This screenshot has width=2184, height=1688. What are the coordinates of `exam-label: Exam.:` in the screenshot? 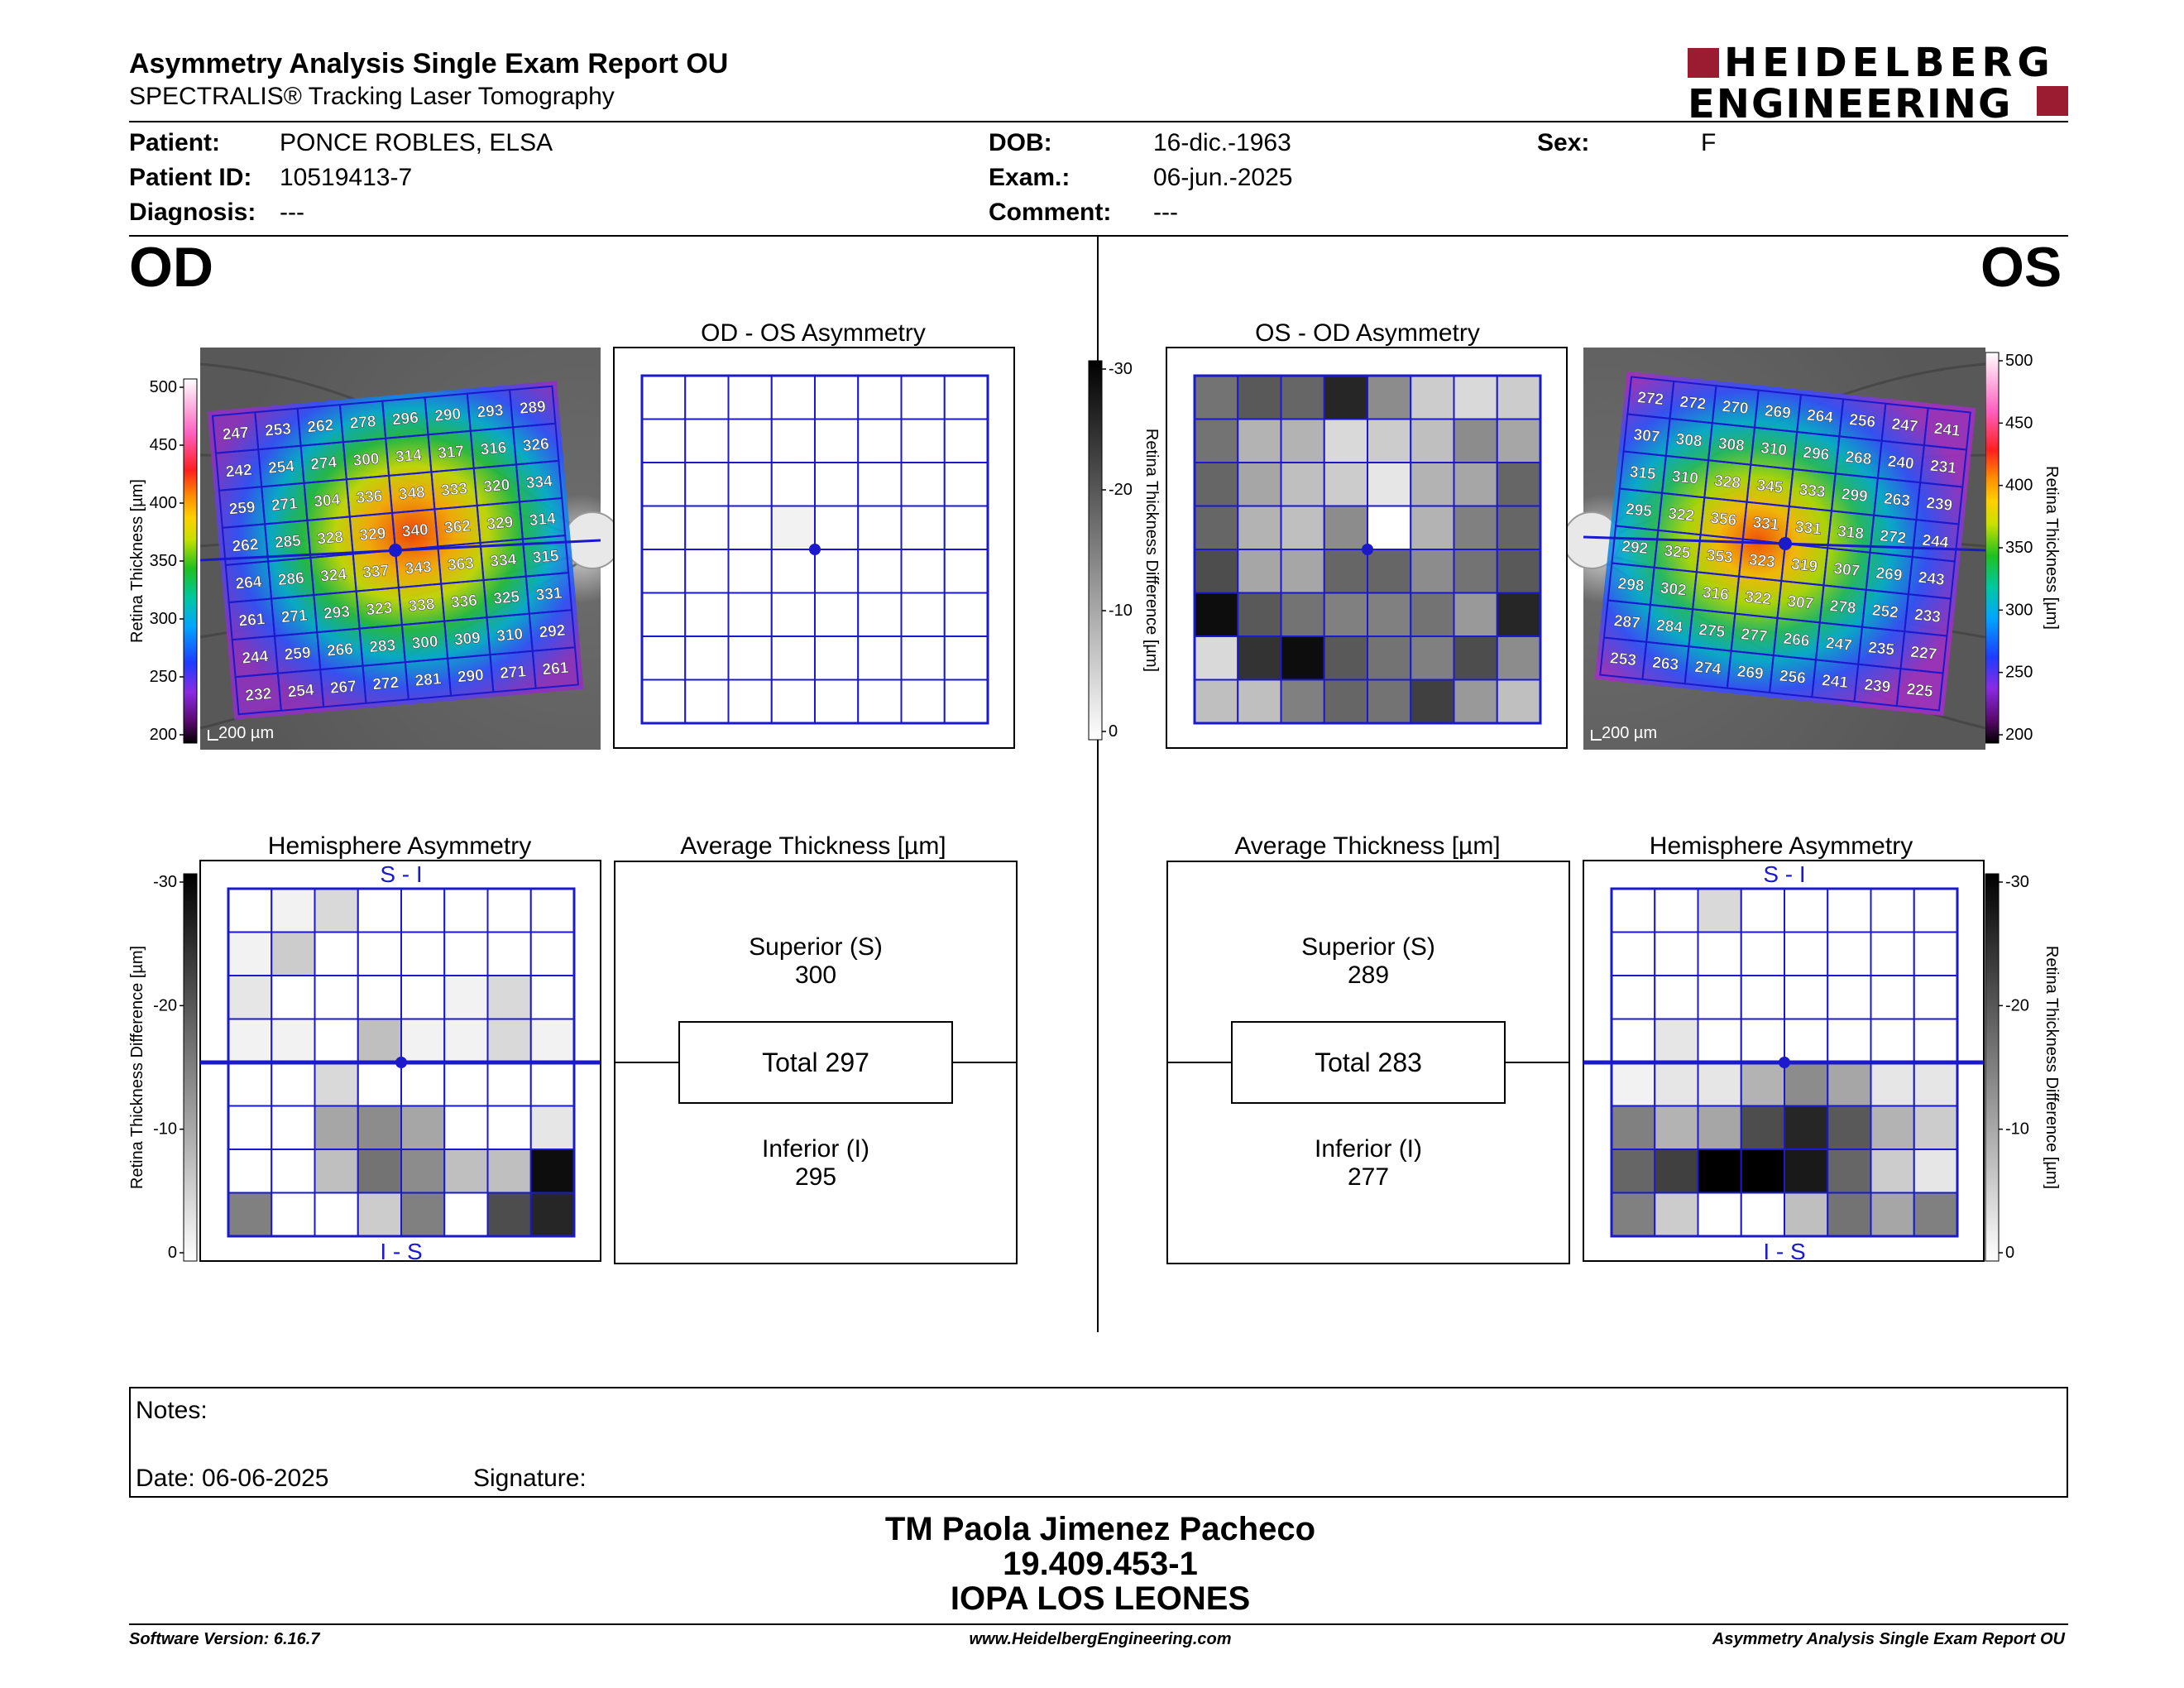 It's located at (1029, 177).